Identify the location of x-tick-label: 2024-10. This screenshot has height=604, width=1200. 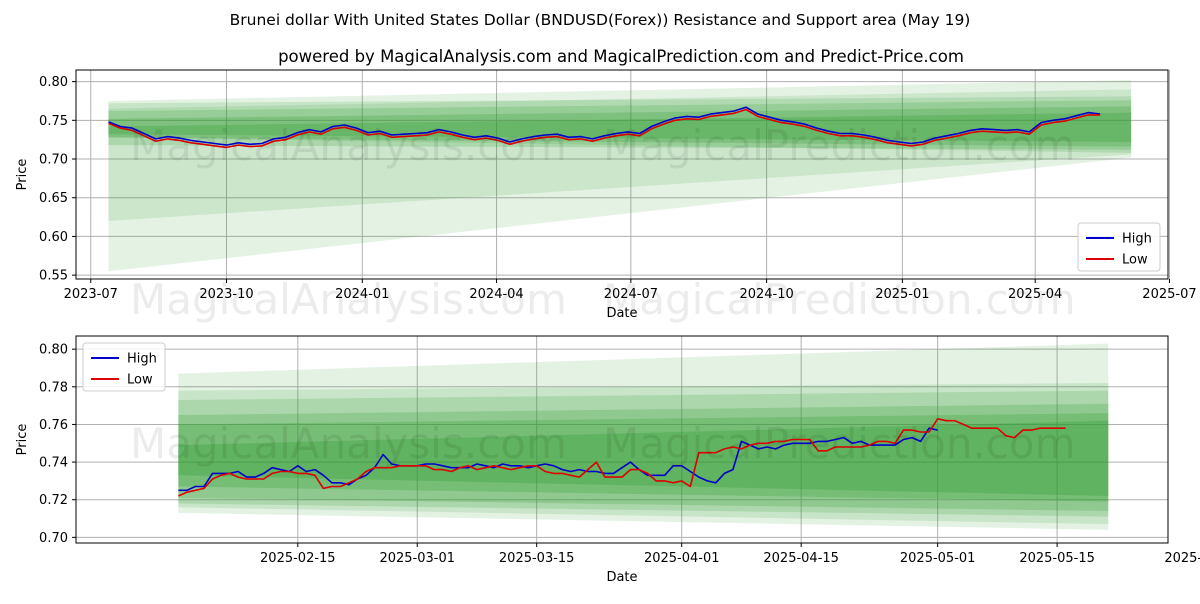
(766, 294).